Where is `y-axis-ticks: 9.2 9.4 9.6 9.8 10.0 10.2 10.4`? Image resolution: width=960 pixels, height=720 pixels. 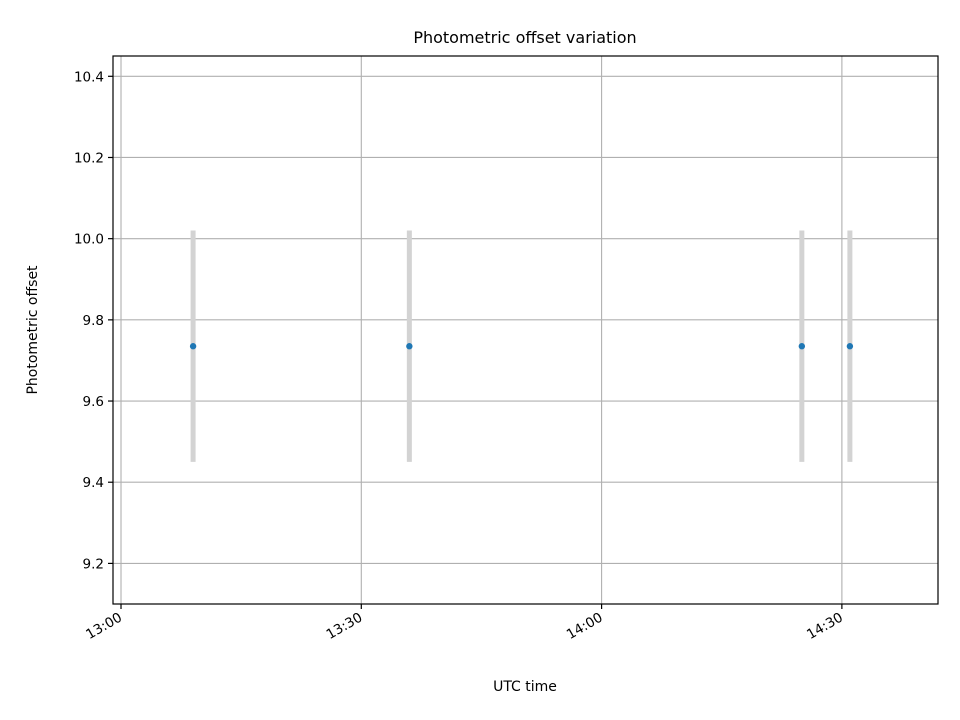 y-axis-ticks: 9.2 9.4 9.6 9.8 10.0 10.2 10.4 is located at coordinates (93, 320).